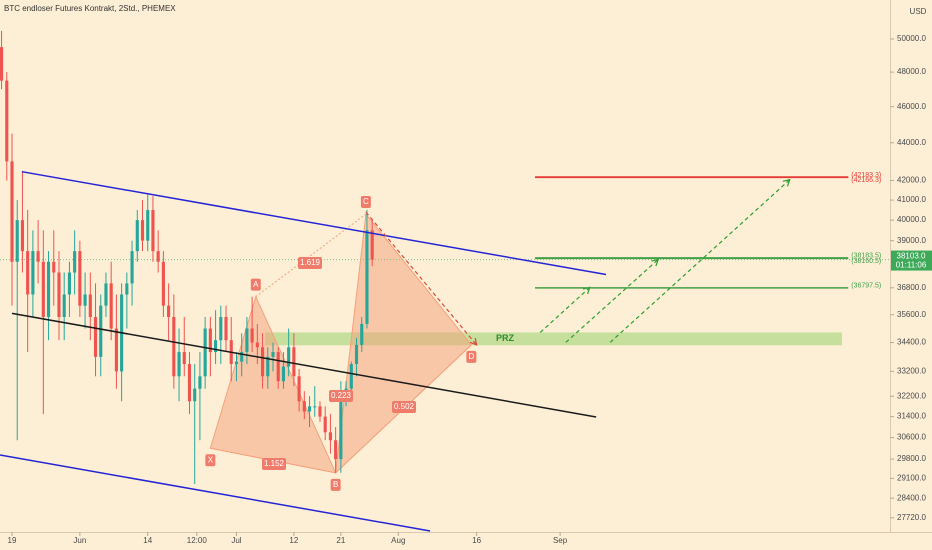  I want to click on level-label: (38160.5), so click(866, 261).